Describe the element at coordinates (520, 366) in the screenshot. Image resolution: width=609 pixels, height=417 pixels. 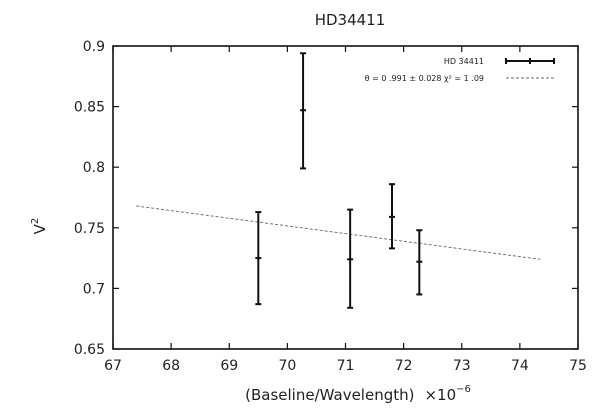
I see `x-tick-label: 74` at that location.